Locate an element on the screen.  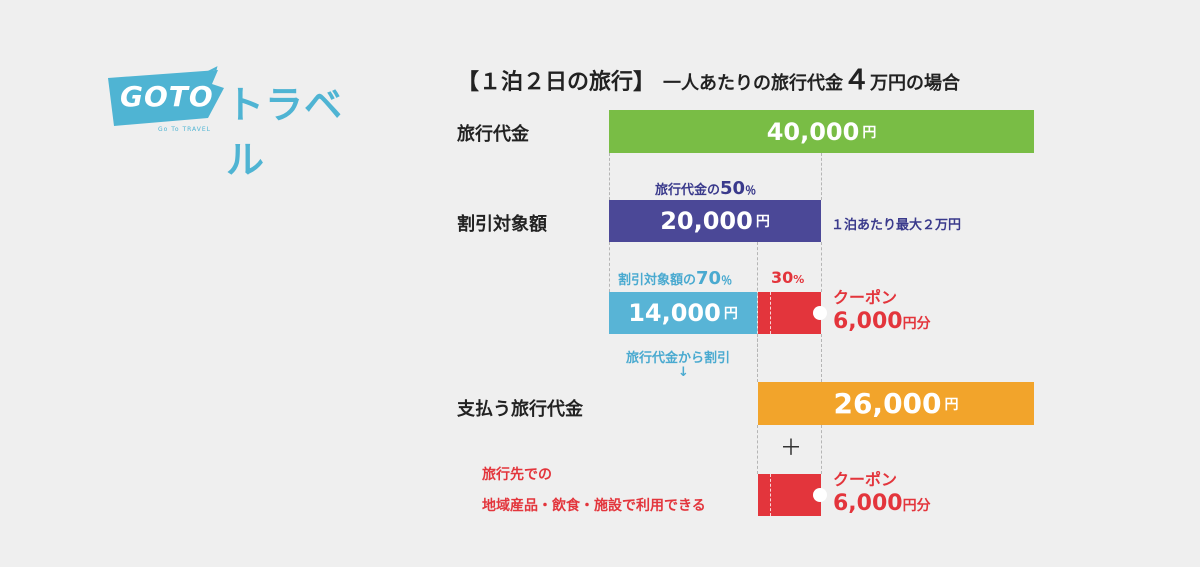
bar-subsidy: 14,000 円 is located at coordinates (683, 313).